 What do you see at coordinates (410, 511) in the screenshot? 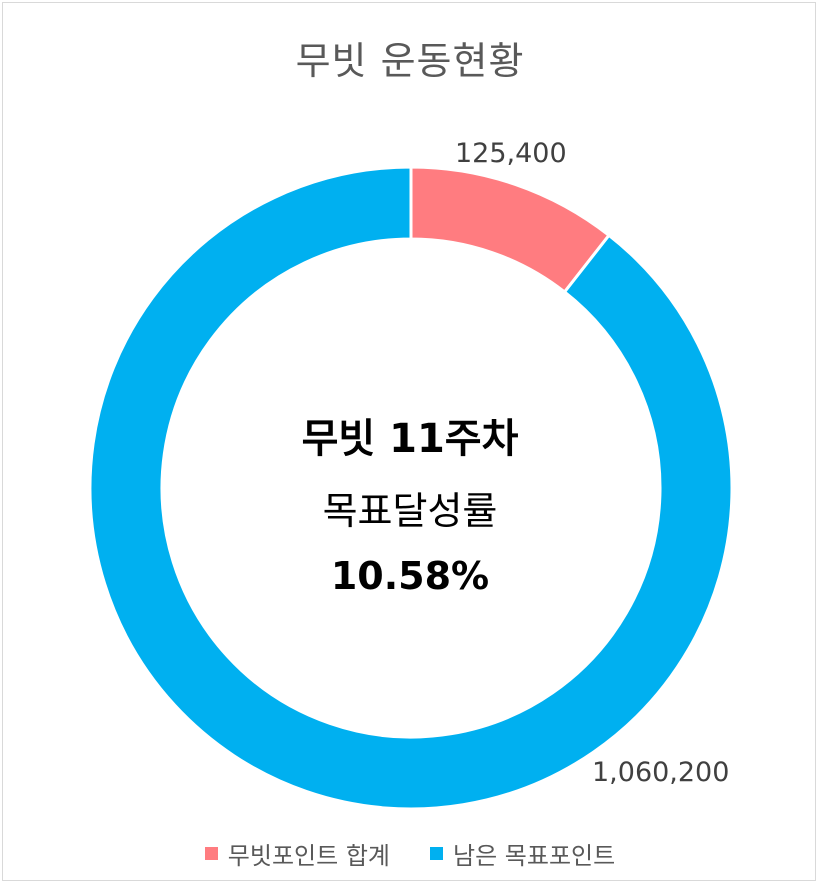
I see `center-goal-label: 목표달성률` at bounding box center [410, 511].